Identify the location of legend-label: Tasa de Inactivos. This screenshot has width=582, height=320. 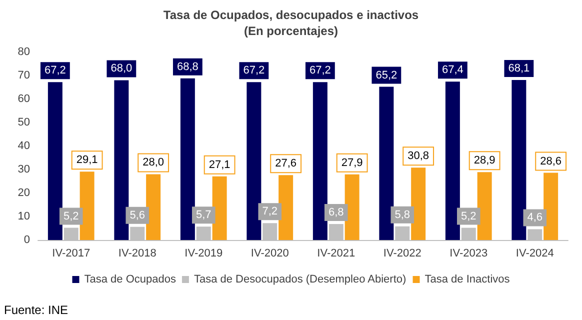
(467, 280).